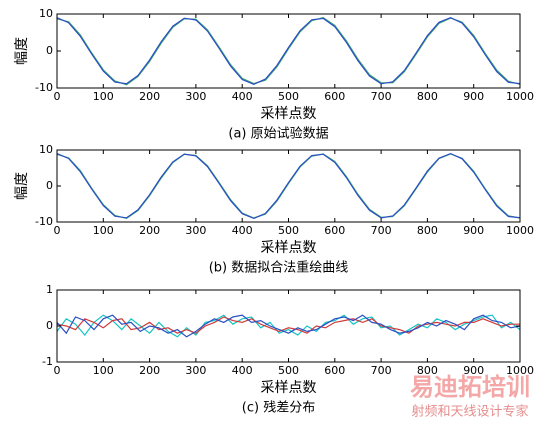 This screenshot has width=550, height=426. What do you see at coordinates (278, 408) in the screenshot?
I see `caption: (c) 残差分布` at bounding box center [278, 408].